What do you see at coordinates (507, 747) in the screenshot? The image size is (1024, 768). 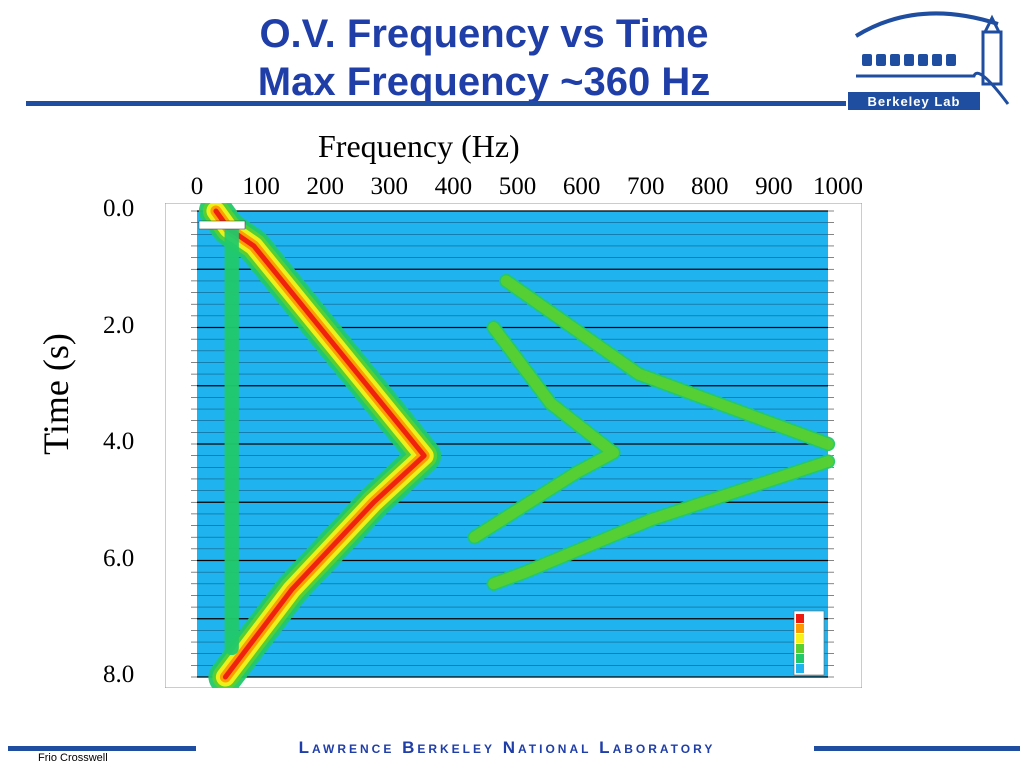 I see `footer-lab-name: Lawrence Berkeley National Laboratory` at bounding box center [507, 747].